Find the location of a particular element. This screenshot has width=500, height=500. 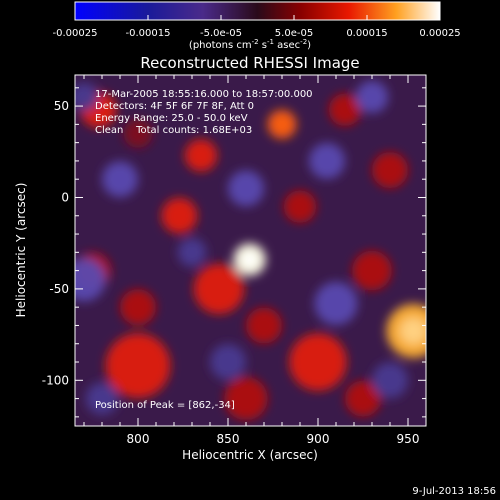

x-tick-label: 900 is located at coordinates (318, 439).